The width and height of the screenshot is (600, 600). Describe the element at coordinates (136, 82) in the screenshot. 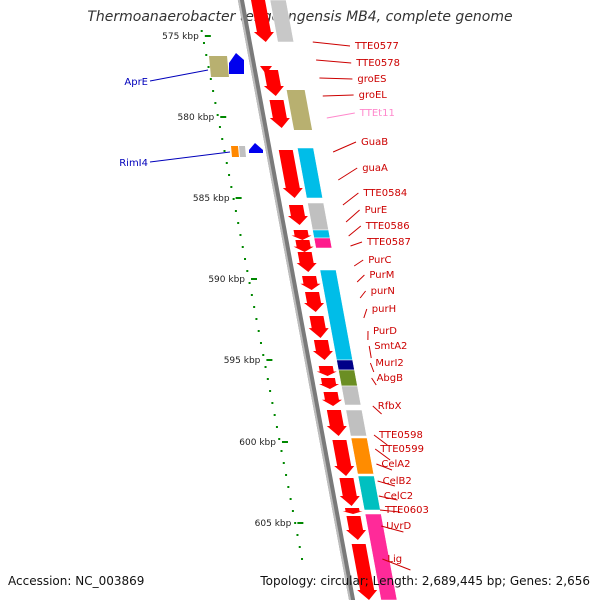

I see `regulator-label: AprE` at that location.